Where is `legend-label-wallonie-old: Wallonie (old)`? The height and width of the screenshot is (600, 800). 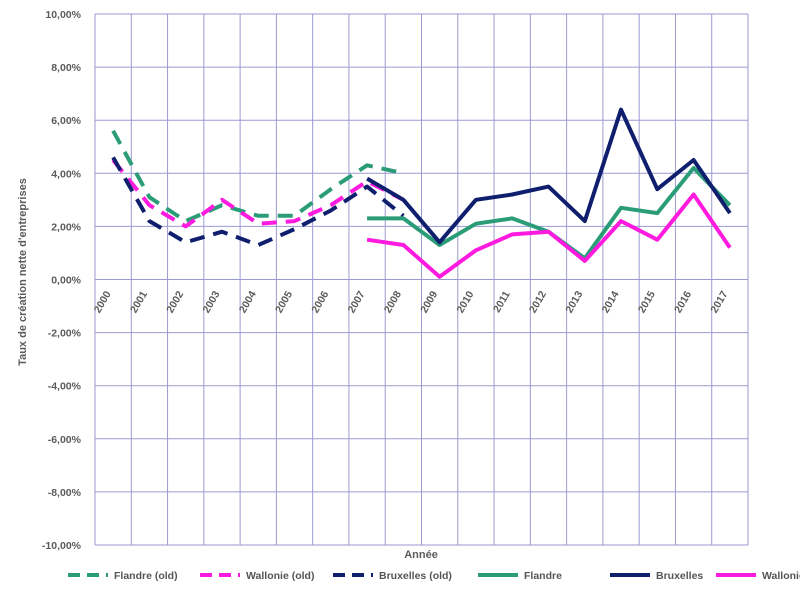
legend-label-wallonie-old: Wallonie (old) is located at coordinates (280, 576).